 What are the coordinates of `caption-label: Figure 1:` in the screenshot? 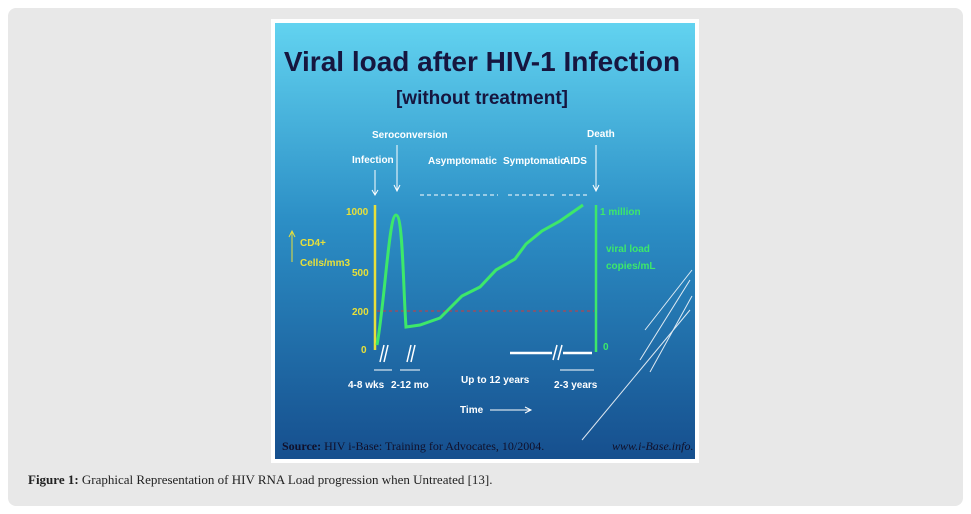 It's located at (53, 479).